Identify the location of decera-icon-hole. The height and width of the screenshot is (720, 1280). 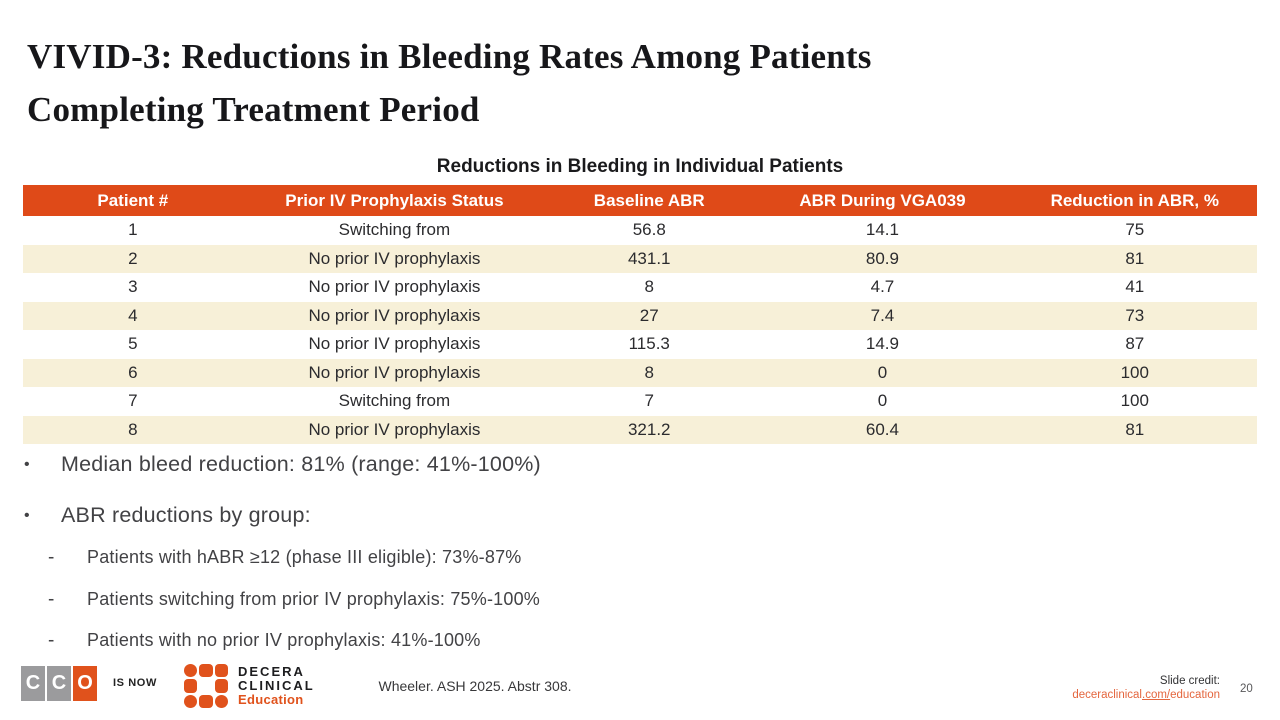
(205, 685).